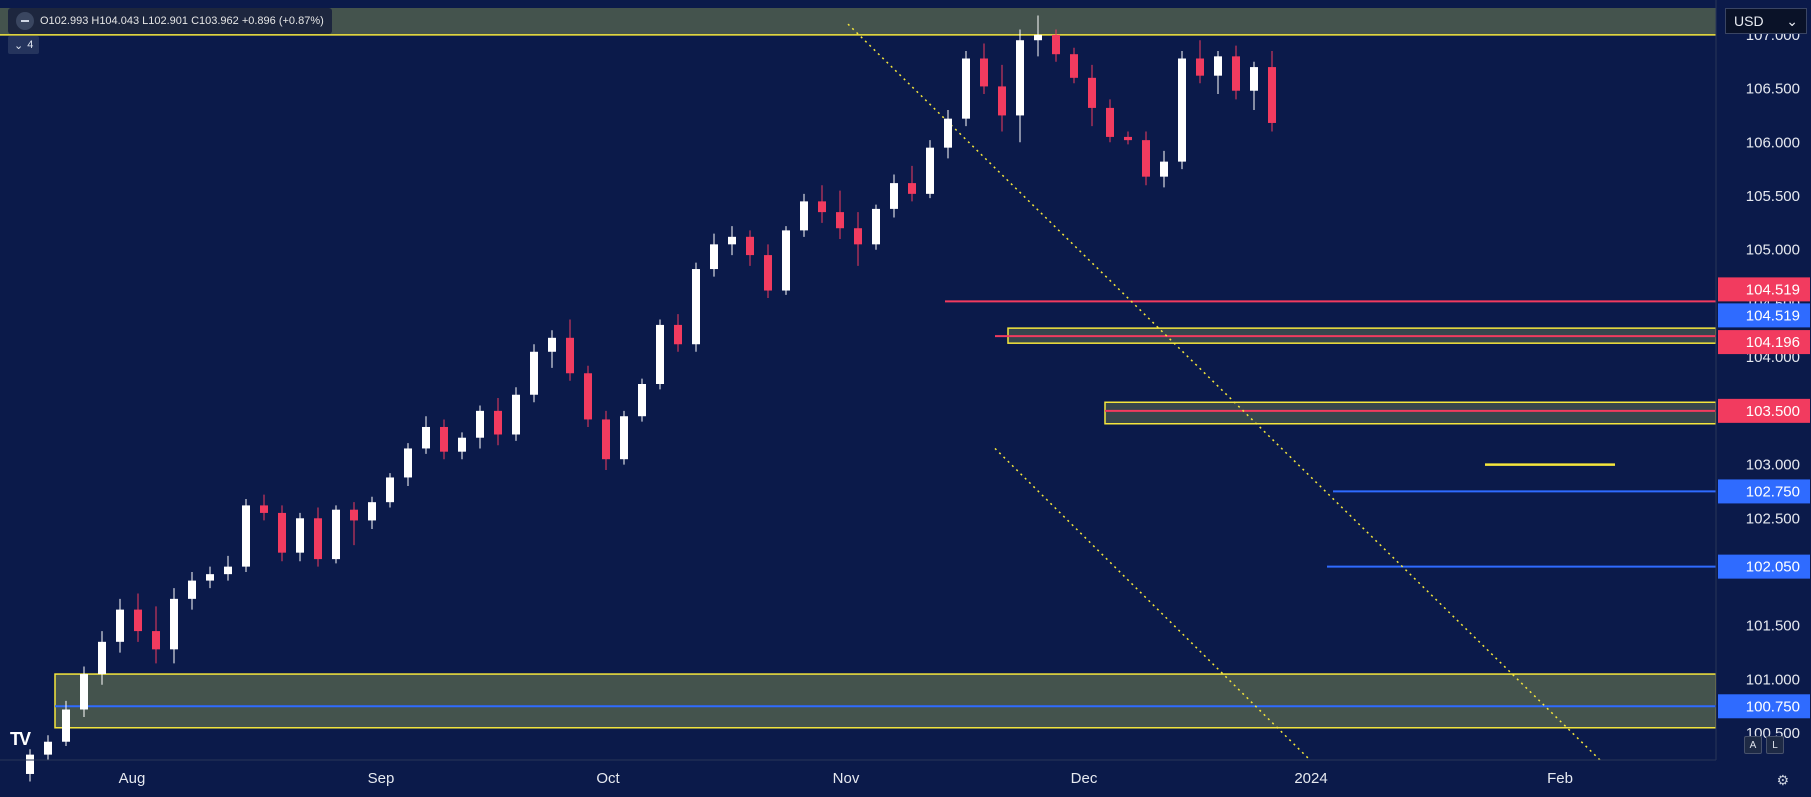 This screenshot has width=1811, height=797. Describe the element at coordinates (1084, 778) in the screenshot. I see `x-tick-label: Dec` at that location.